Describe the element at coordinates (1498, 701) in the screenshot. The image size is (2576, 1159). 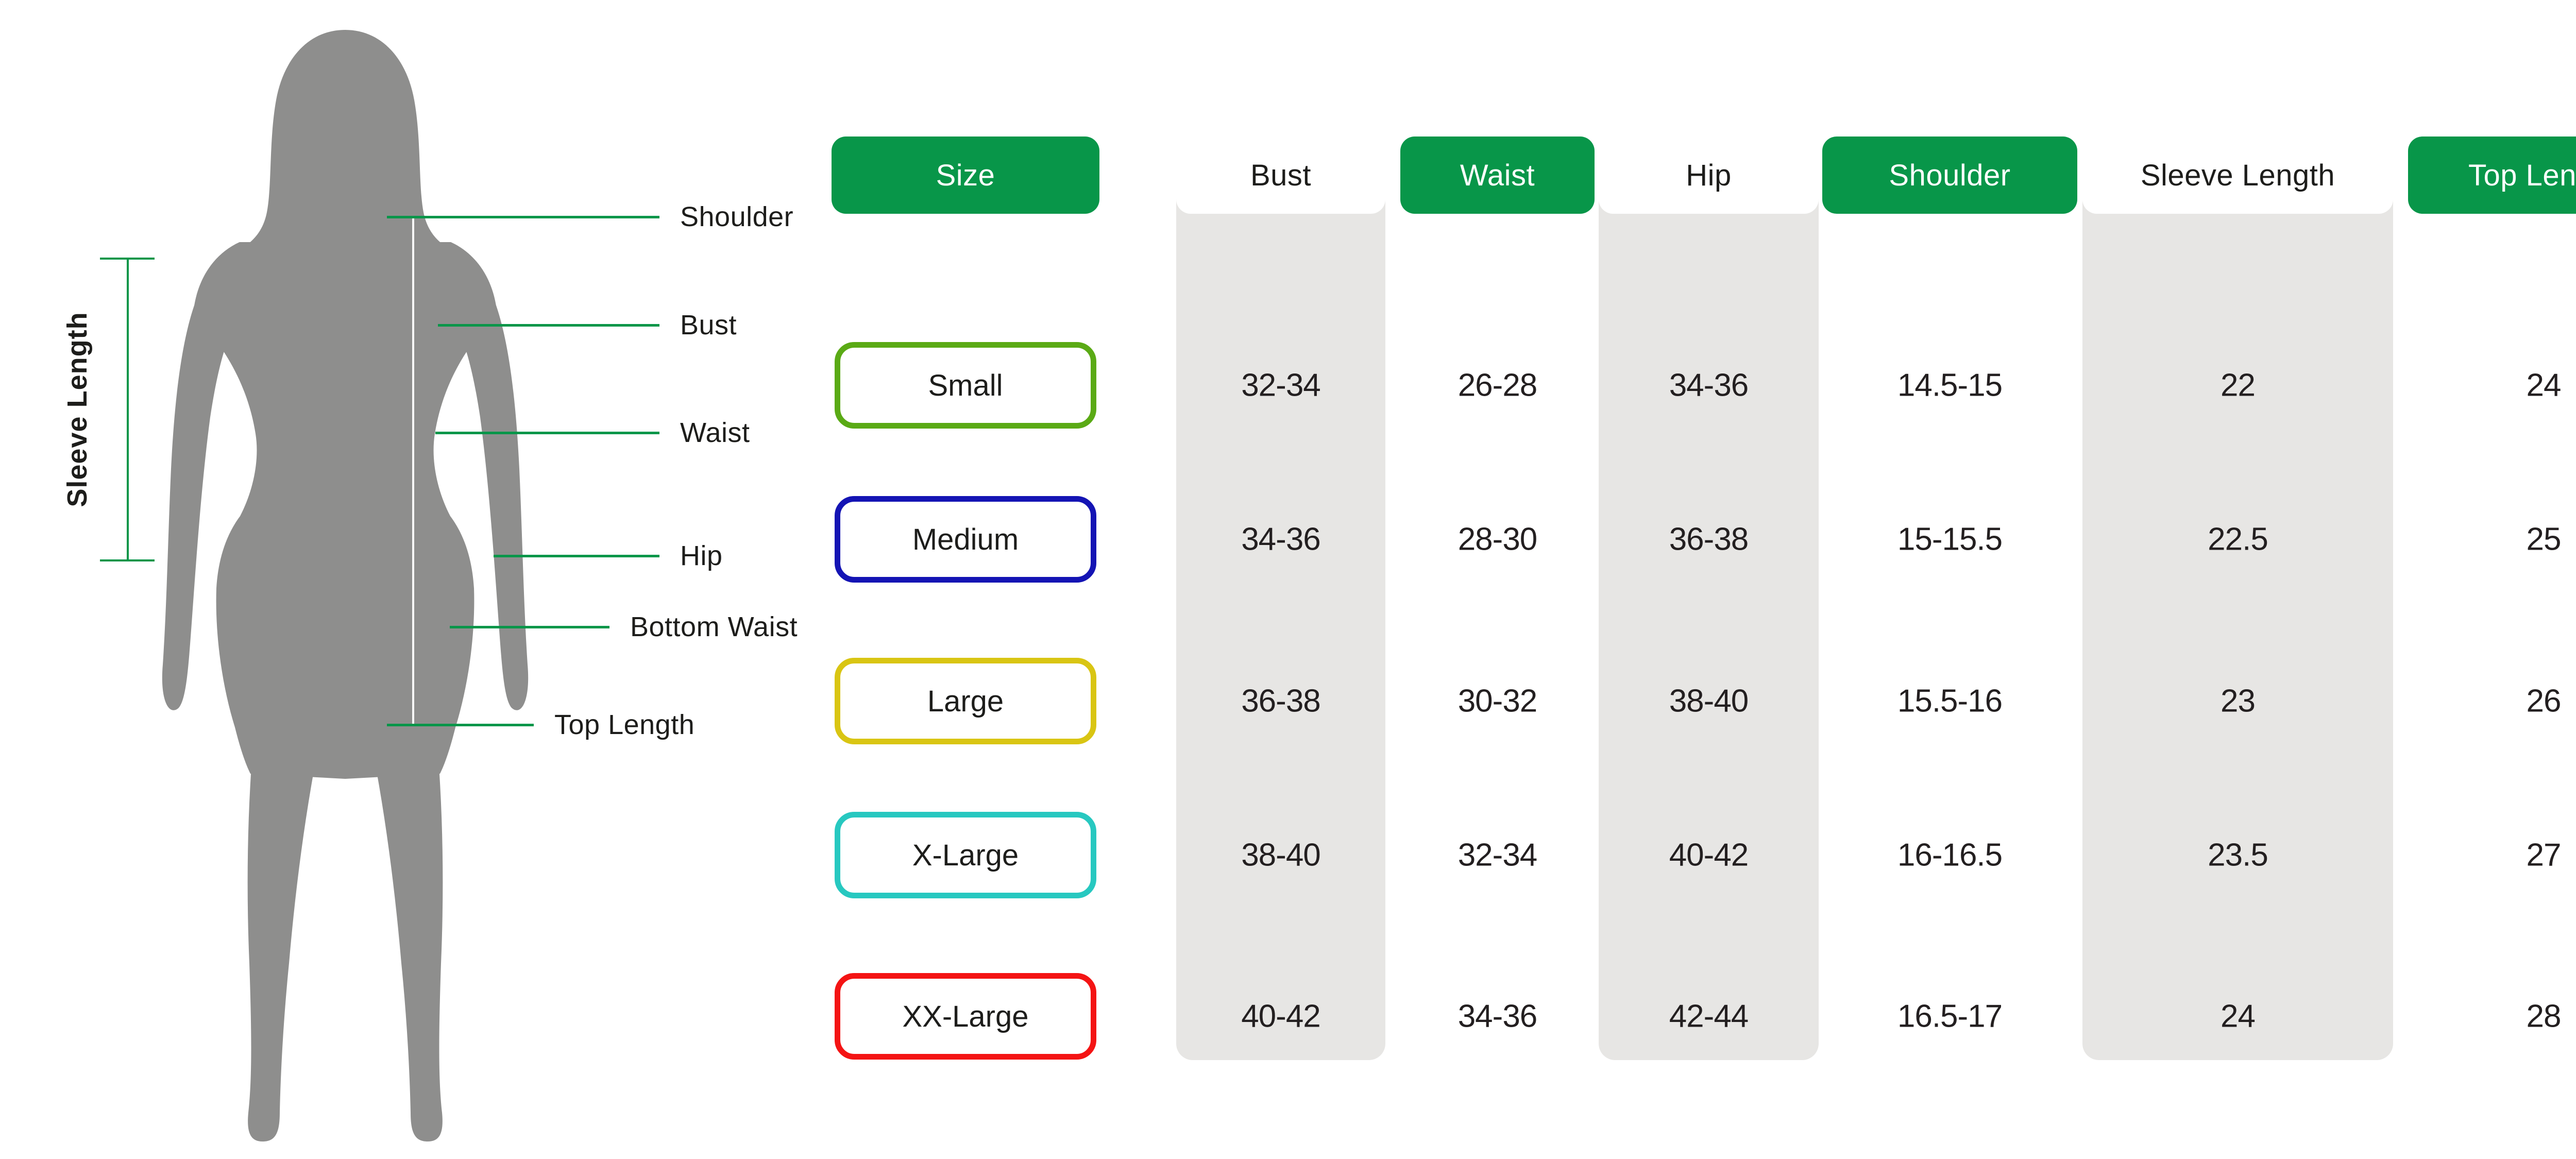
I see `cell-large-waist: 30-32` at that location.